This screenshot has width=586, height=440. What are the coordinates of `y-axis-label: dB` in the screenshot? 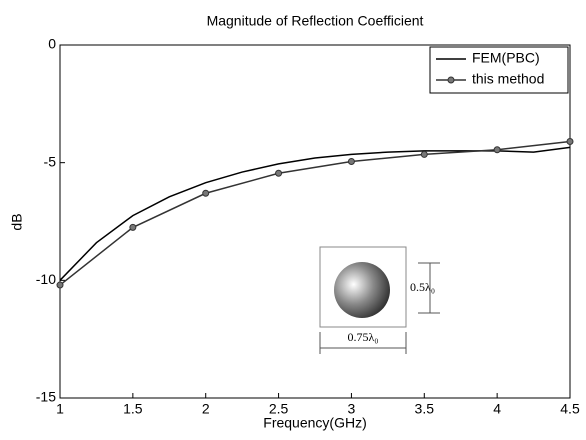 It's located at (17, 221).